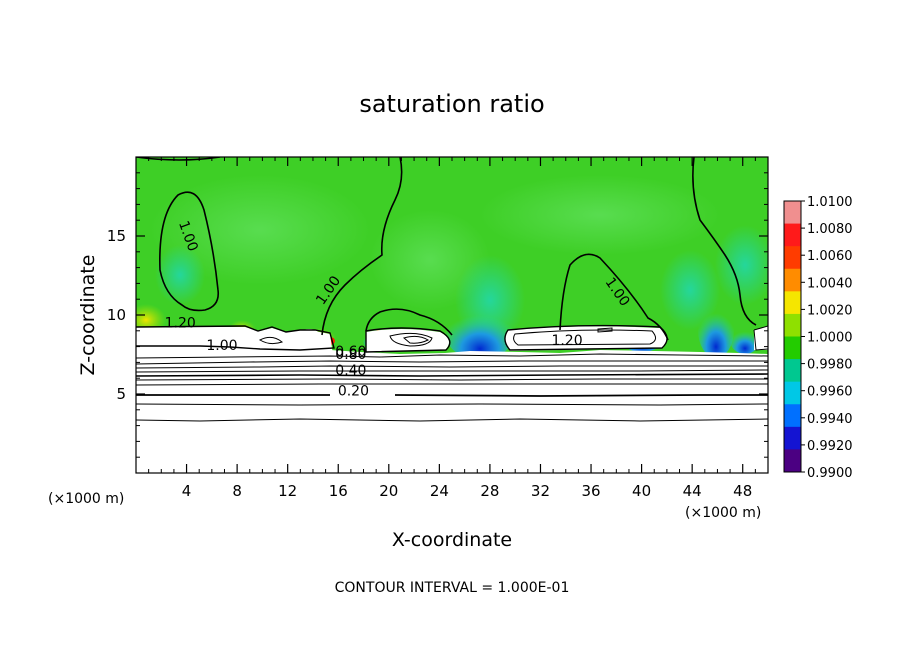  I want to click on colorbar-label: 1.0060, so click(830, 256).